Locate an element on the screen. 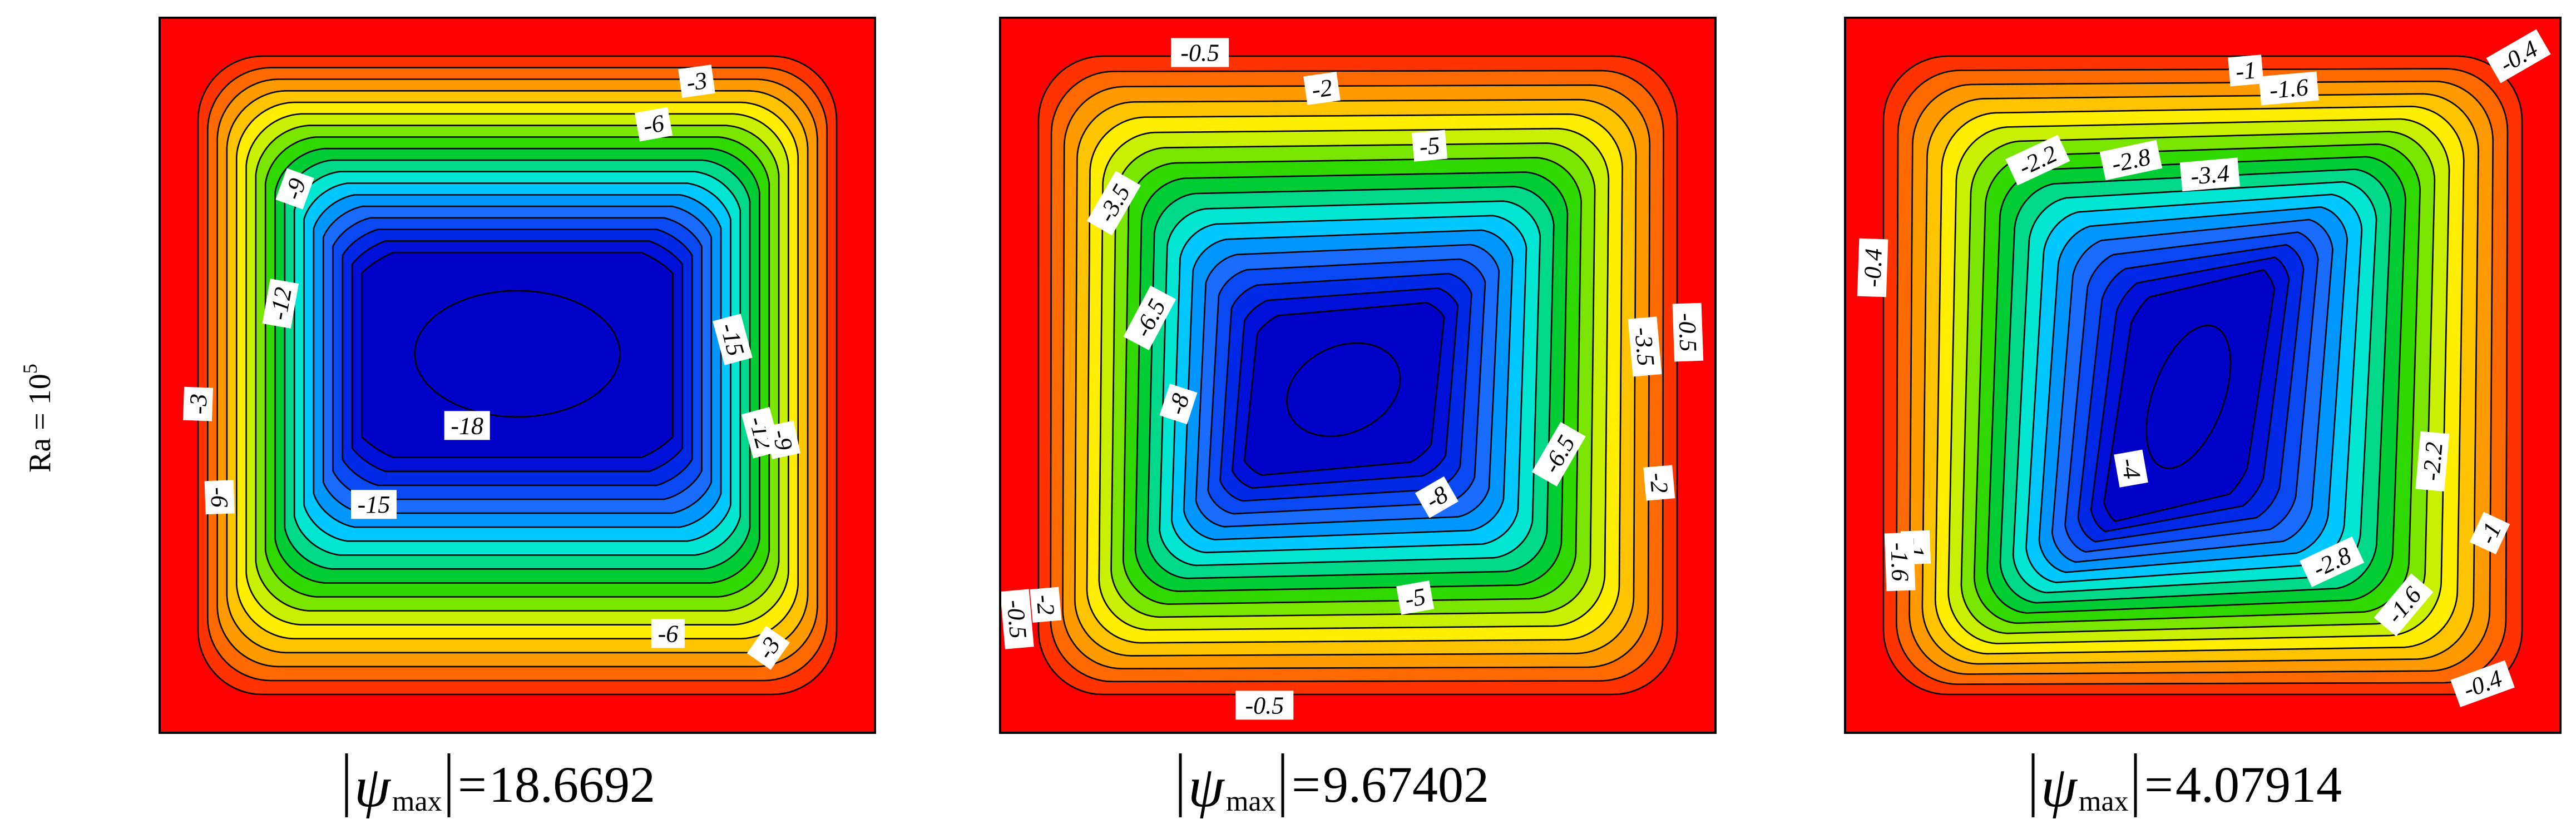 The width and height of the screenshot is (2576, 839). psi-max-value: 4.07914 is located at coordinates (2258, 784).